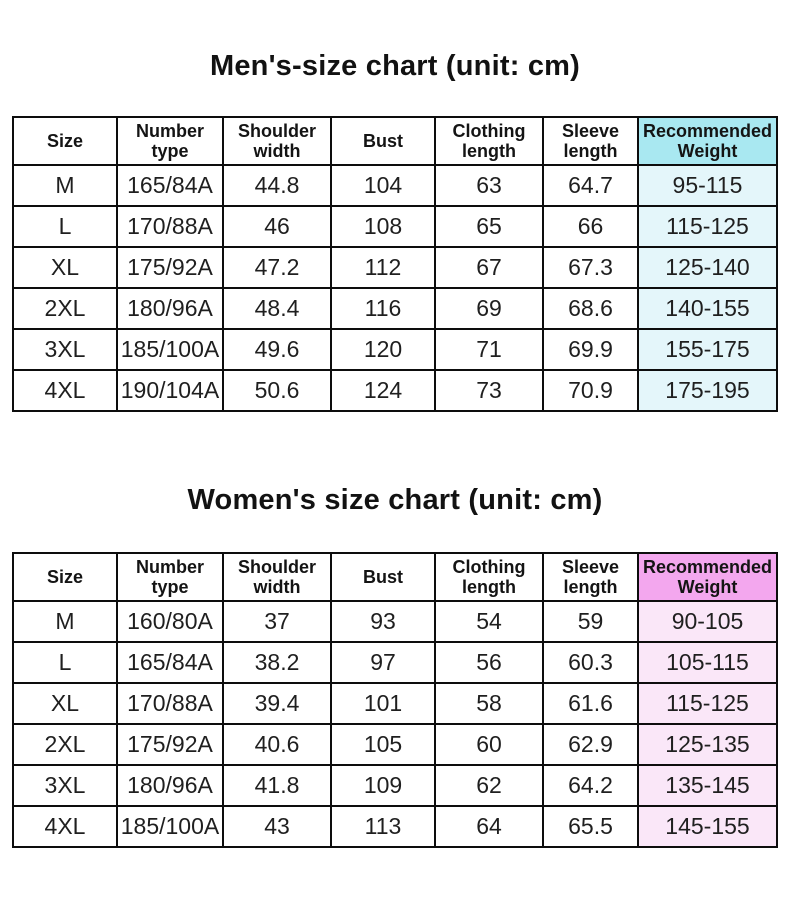 The image size is (790, 906). I want to click on data-cell: 65.5, so click(590, 826).